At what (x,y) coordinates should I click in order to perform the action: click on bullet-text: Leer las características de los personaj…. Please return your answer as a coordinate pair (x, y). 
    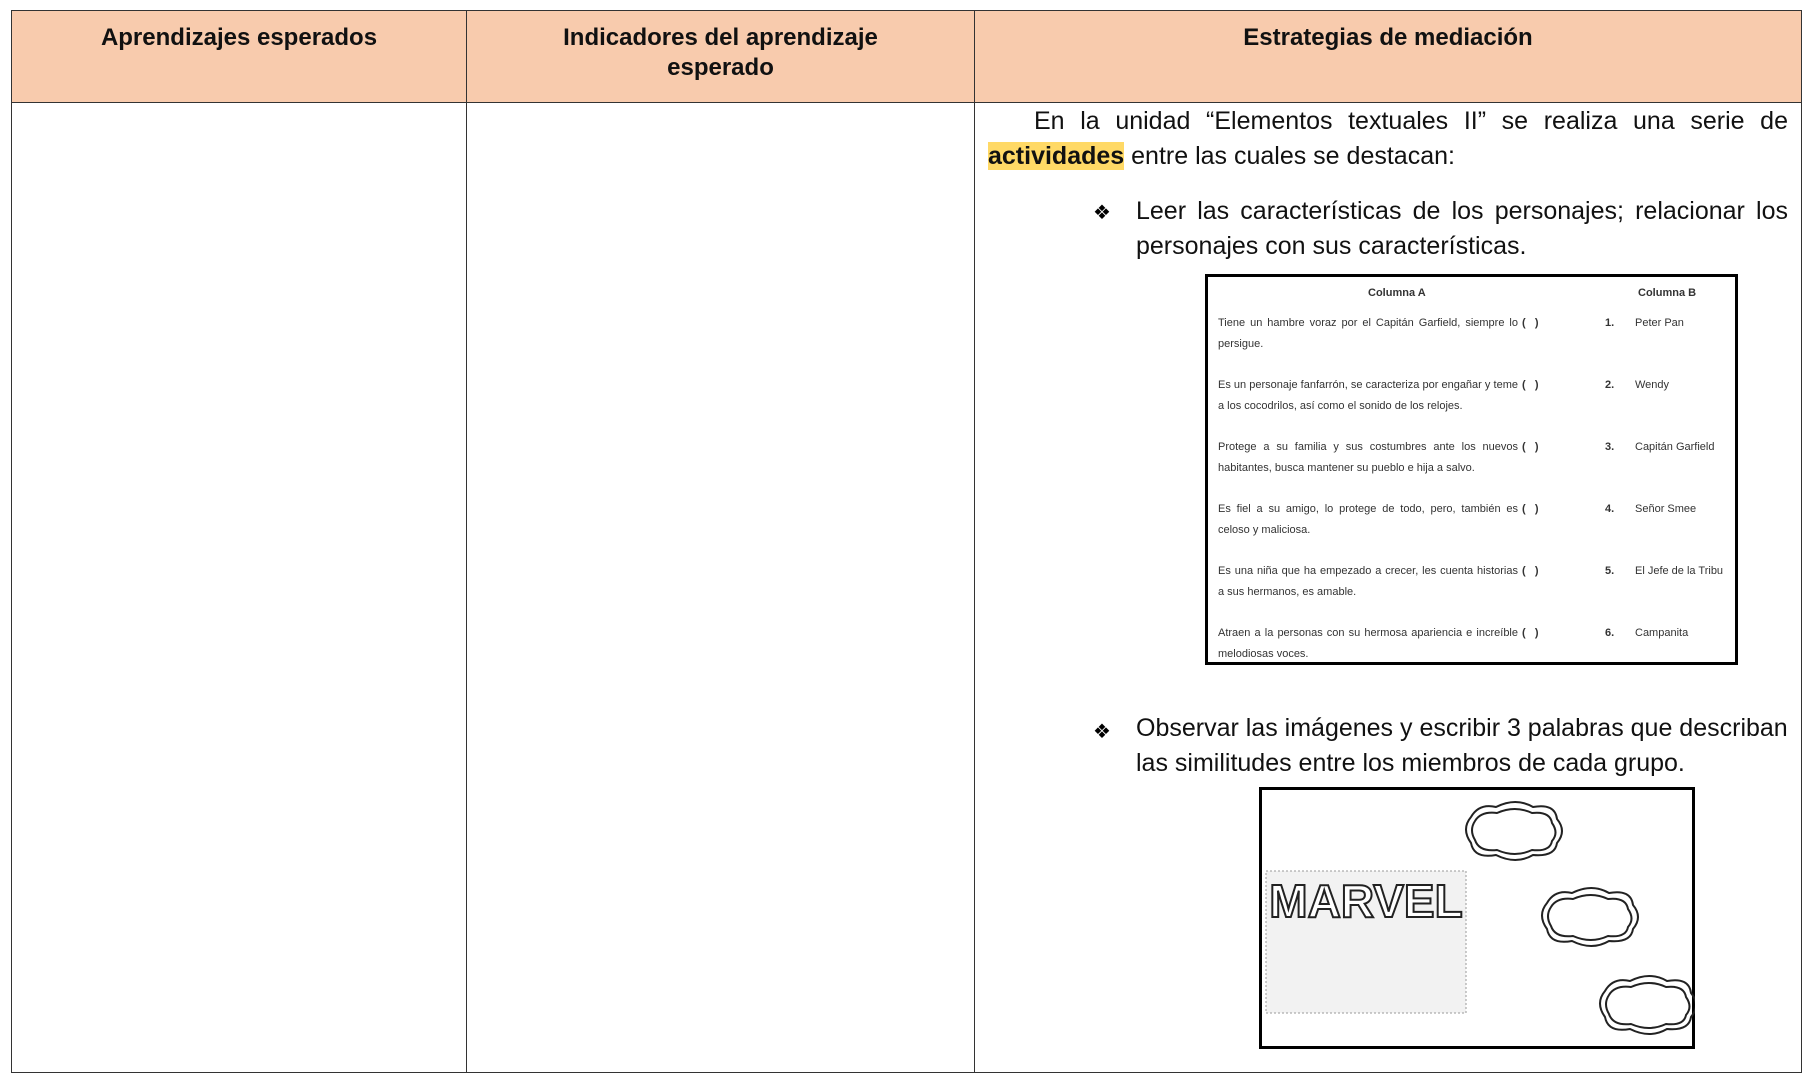
    Looking at the image, I should click on (1462, 228).